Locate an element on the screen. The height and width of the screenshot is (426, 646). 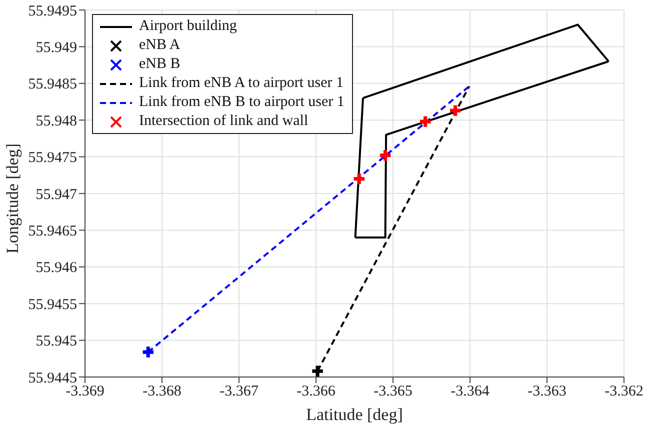
legend-label: Link from eNB B to airport user 1 is located at coordinates (241, 102).